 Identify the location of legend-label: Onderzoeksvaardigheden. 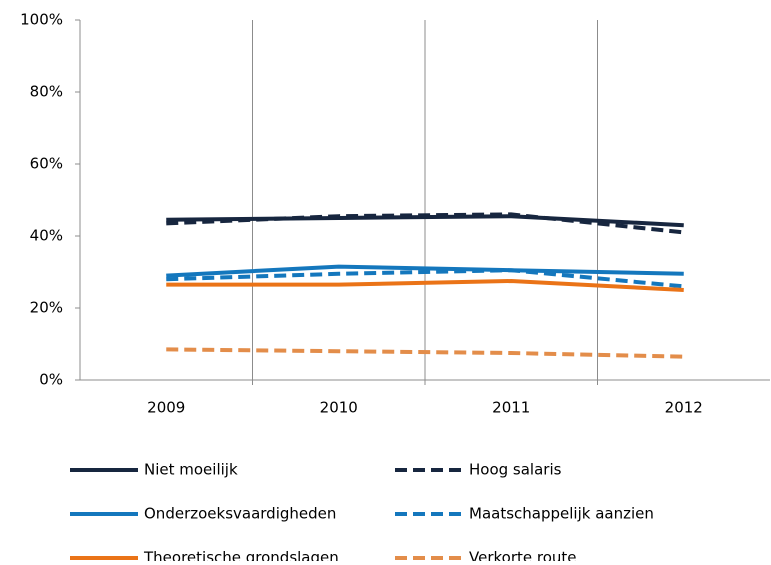
(240, 514).